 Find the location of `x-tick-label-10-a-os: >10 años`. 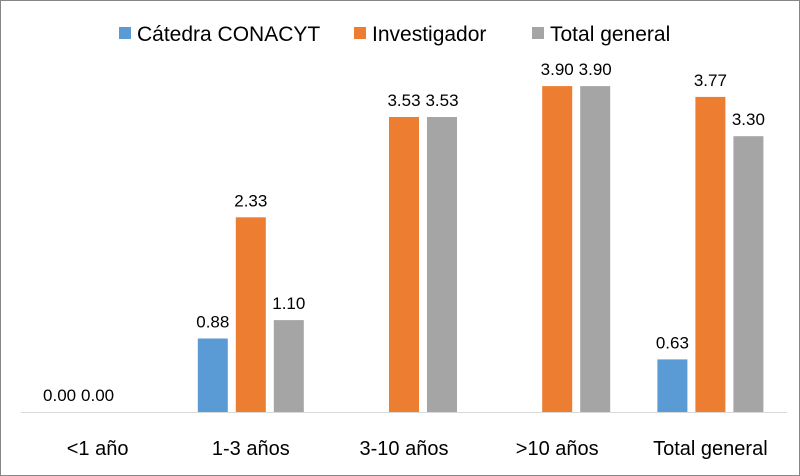

x-tick-label-10-a-os: >10 años is located at coordinates (557, 449).